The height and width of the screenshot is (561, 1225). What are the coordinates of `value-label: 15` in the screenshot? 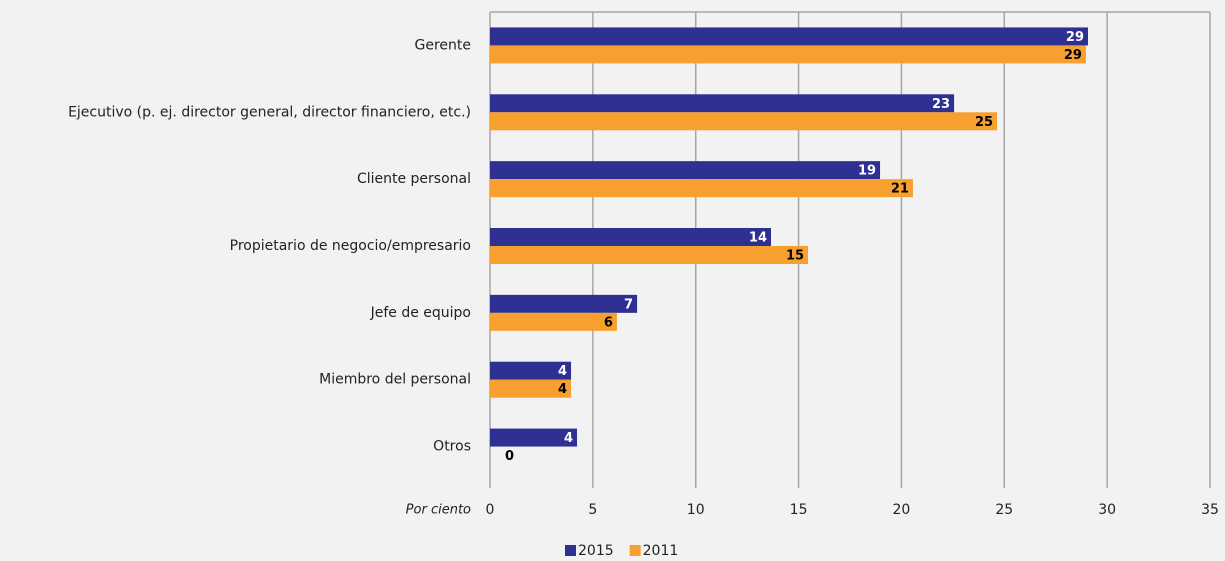 It's located at (795, 256).